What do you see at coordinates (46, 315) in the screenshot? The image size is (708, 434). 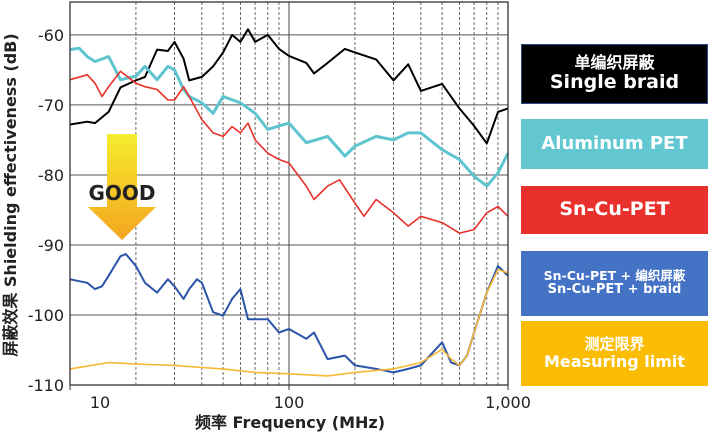 I see `y-tick-label: -100` at bounding box center [46, 315].